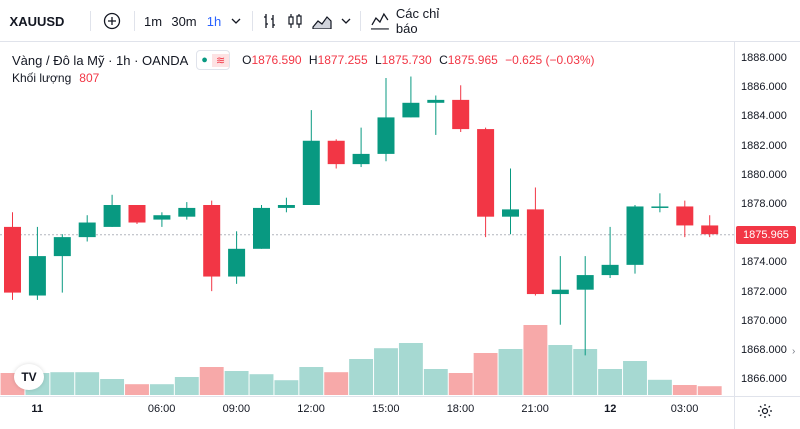 Image resolution: width=800 pixels, height=429 pixels. What do you see at coordinates (367, 412) in the screenshot?
I see `time-axis: 11 06:00 09:00 12:00 15:00 18:00 21:00 12 03:00` at bounding box center [367, 412].